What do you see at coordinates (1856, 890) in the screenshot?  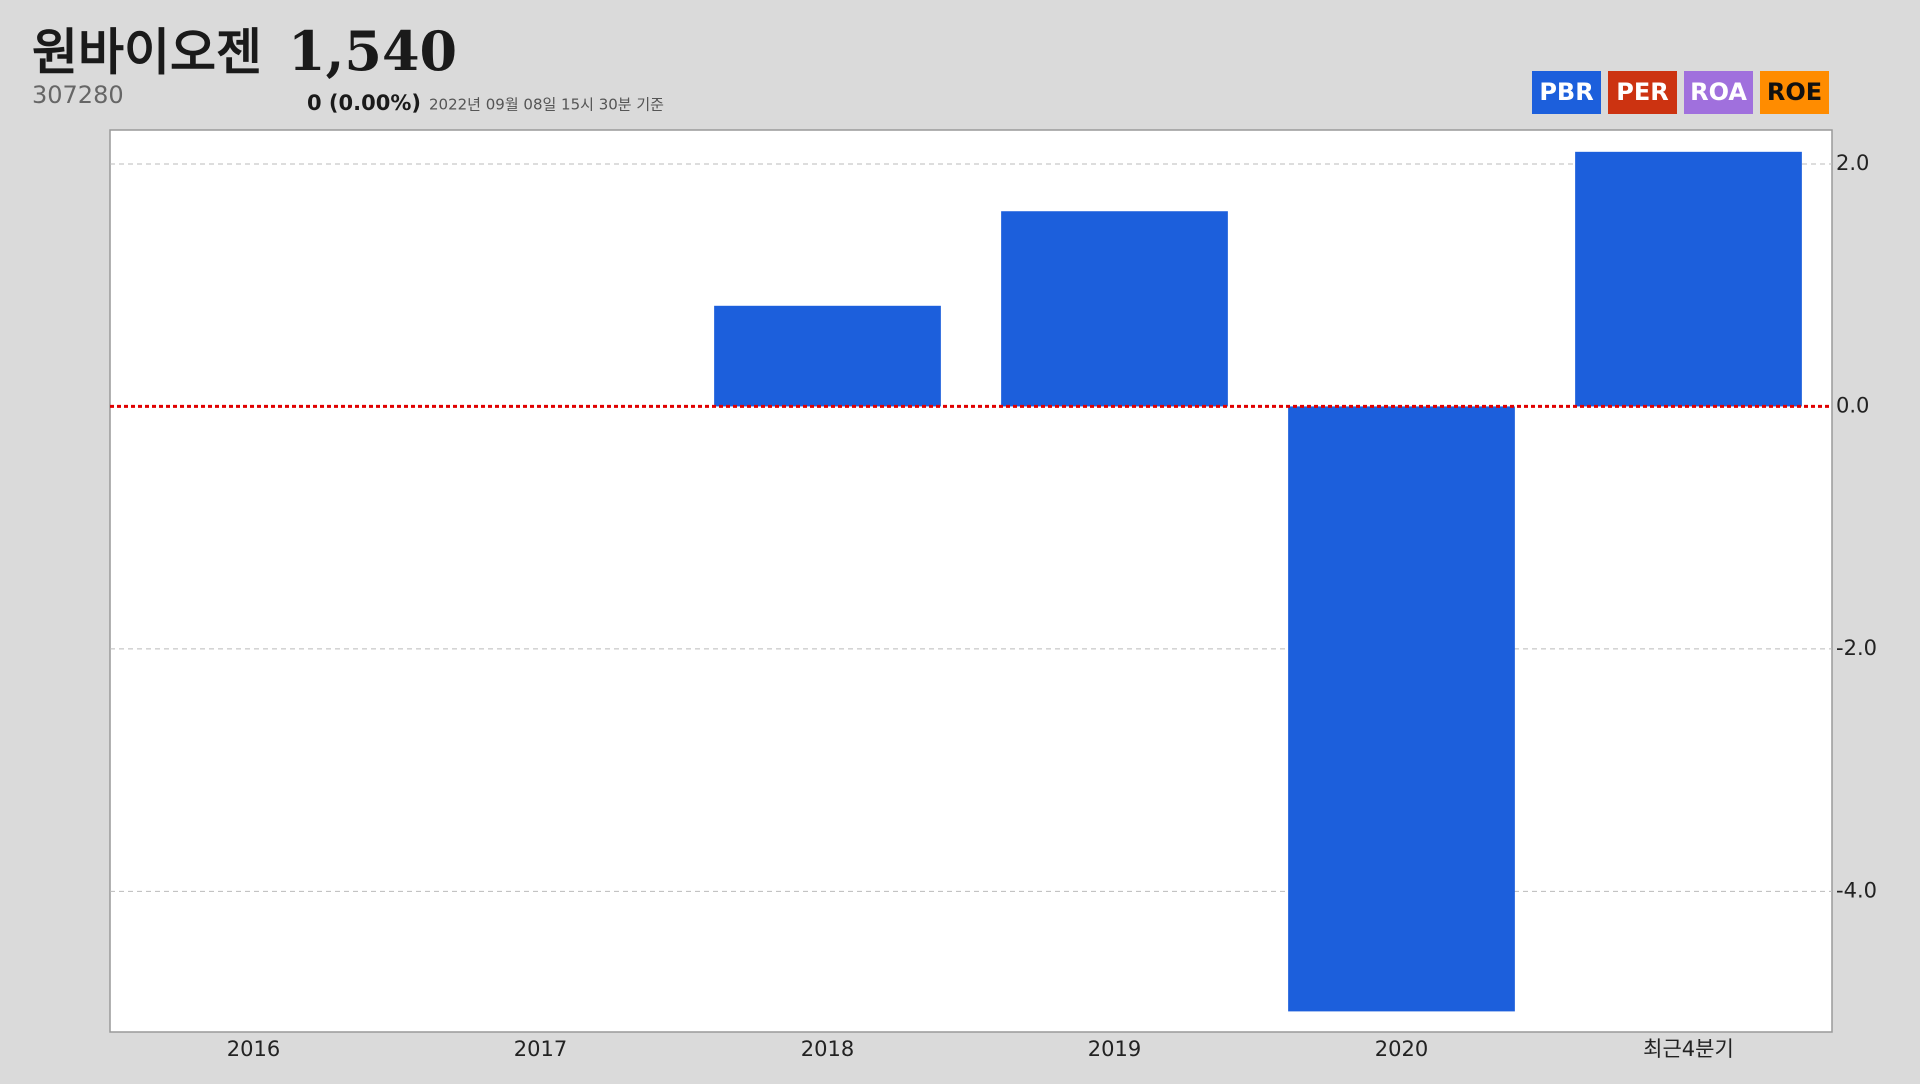 I see `y-tick-label: -4.0` at bounding box center [1856, 890].